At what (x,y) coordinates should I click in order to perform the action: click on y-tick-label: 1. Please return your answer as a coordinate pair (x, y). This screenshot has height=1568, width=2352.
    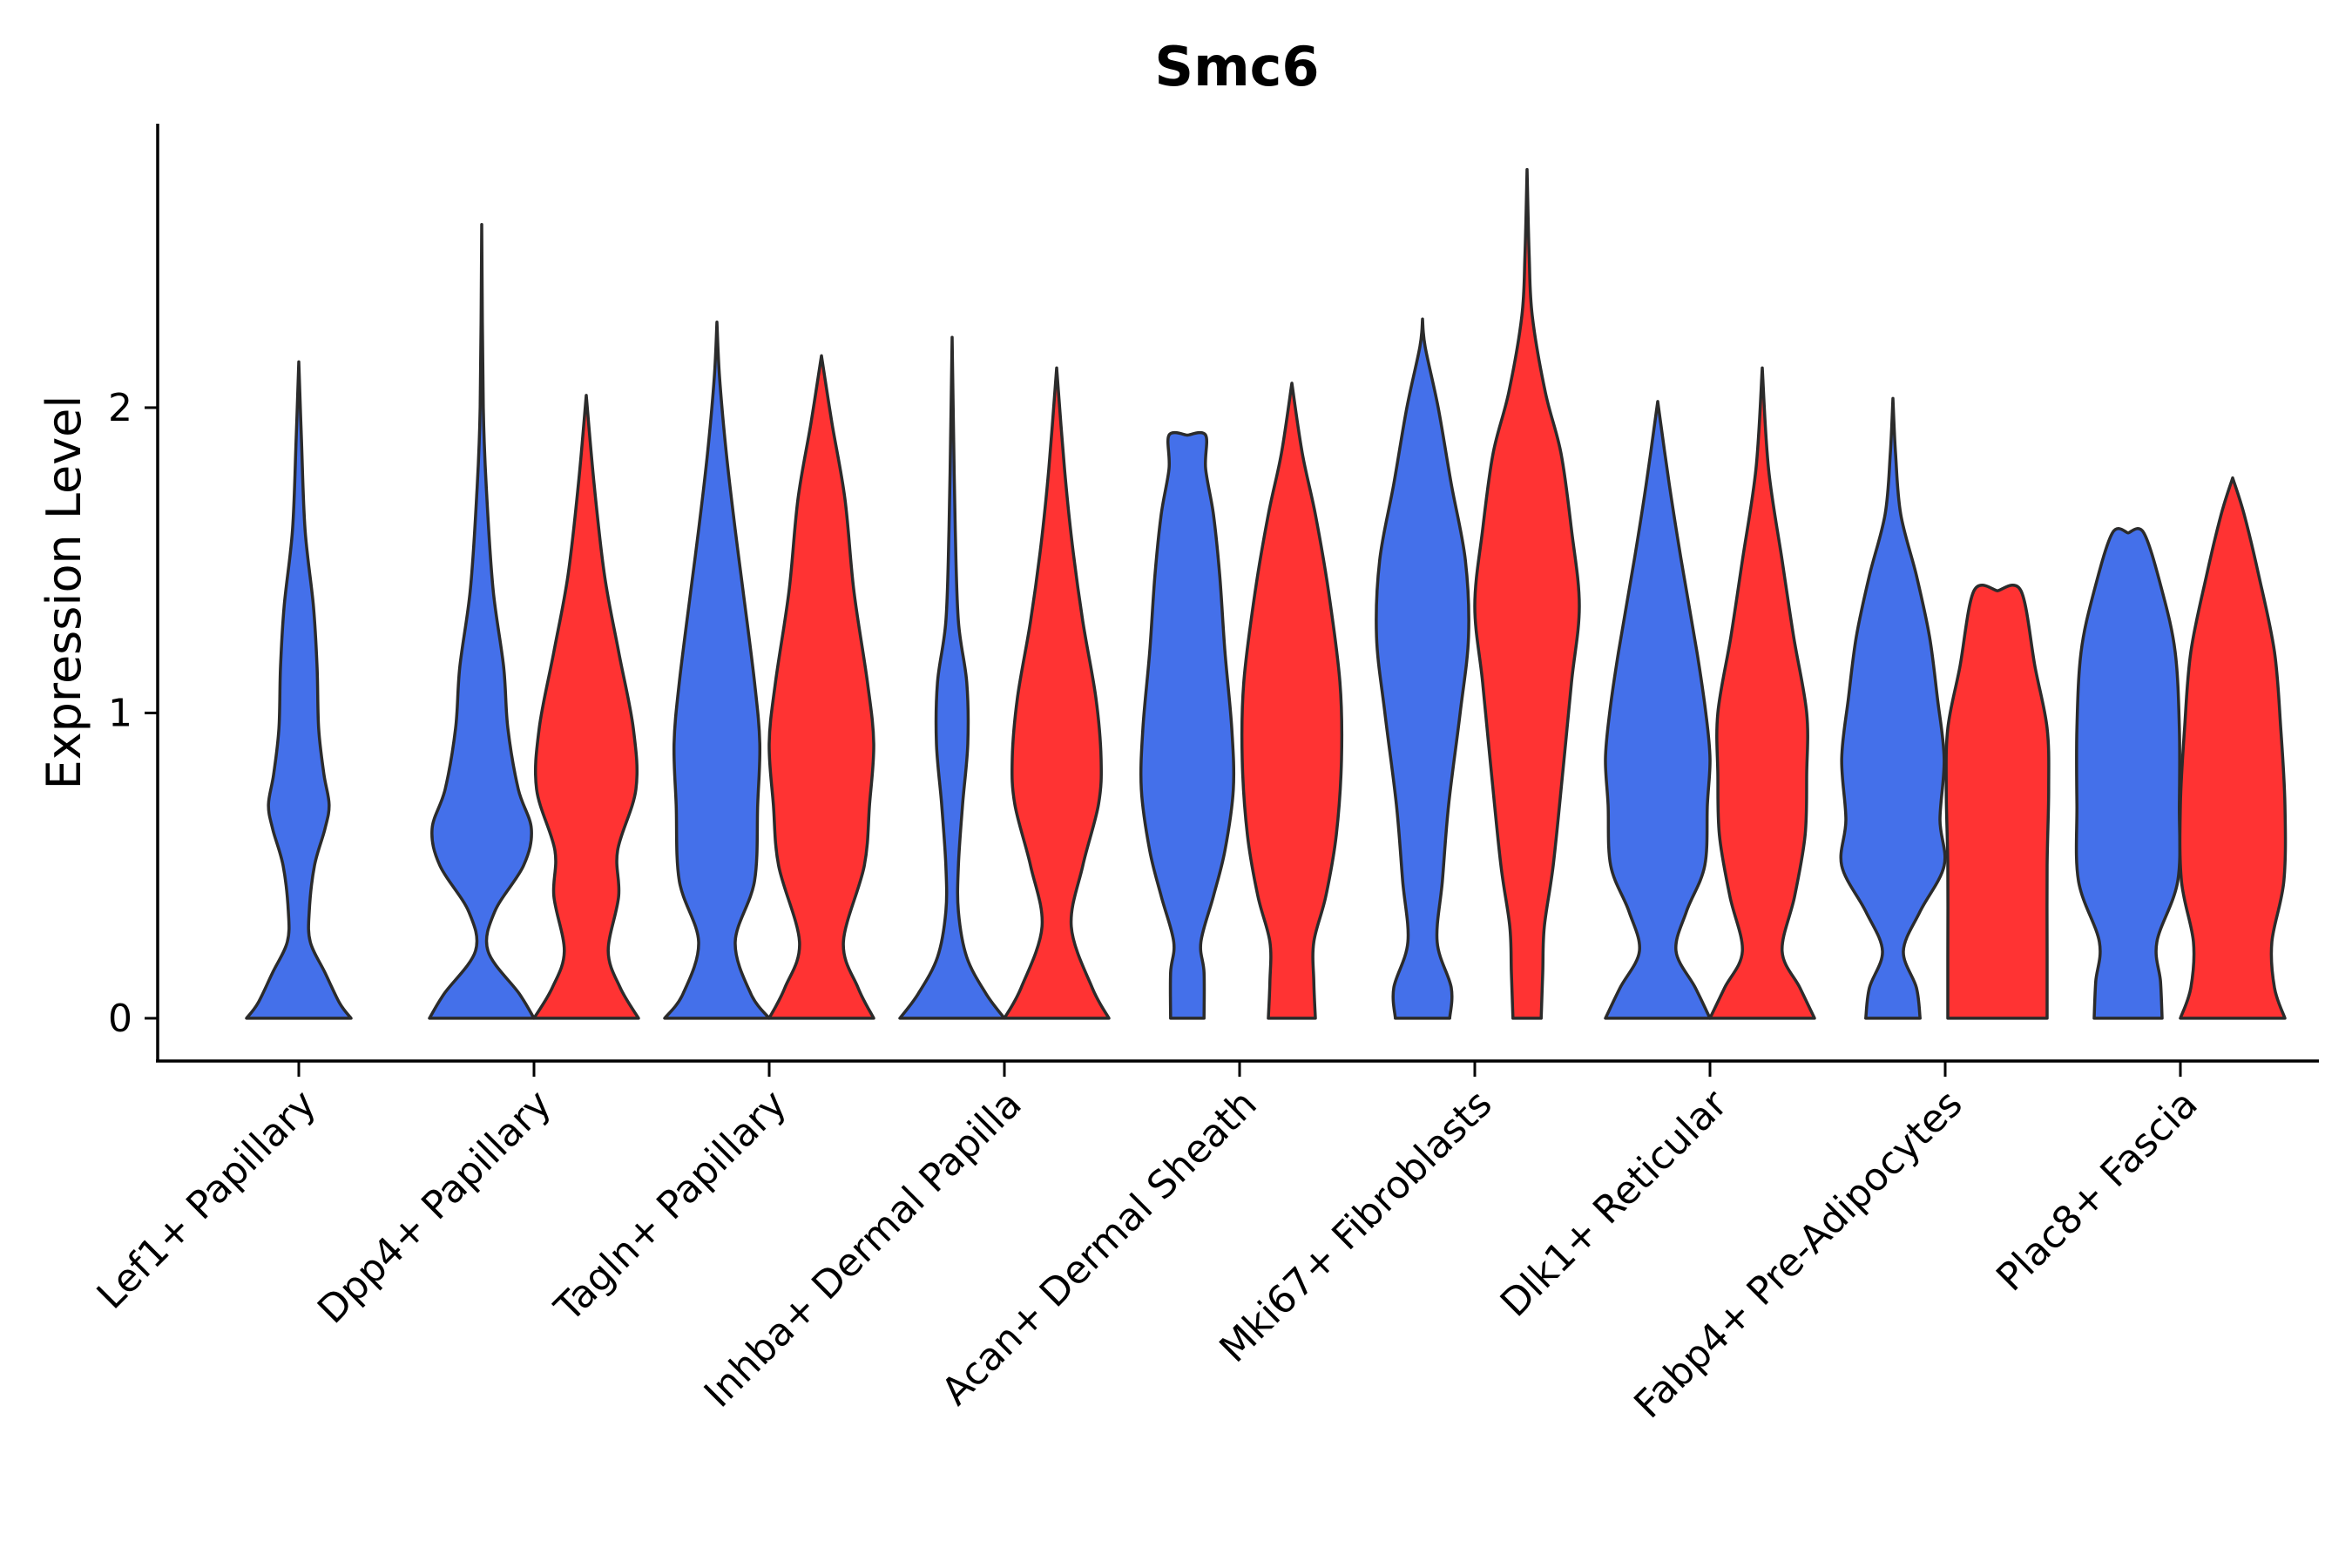
    Looking at the image, I should click on (120, 713).